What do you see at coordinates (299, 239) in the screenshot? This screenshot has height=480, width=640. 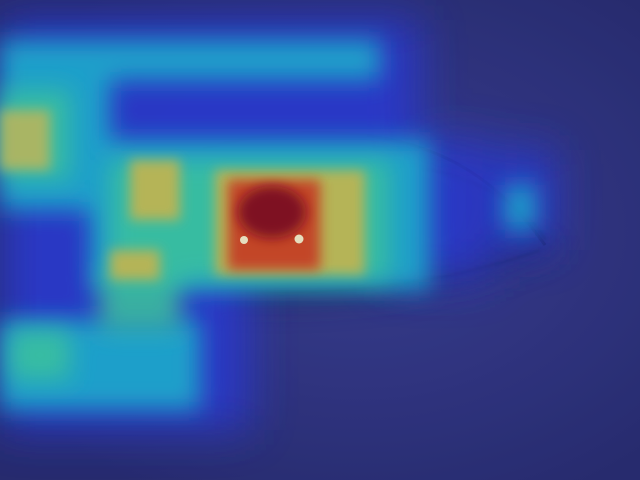 I see `highlight-right` at bounding box center [299, 239].